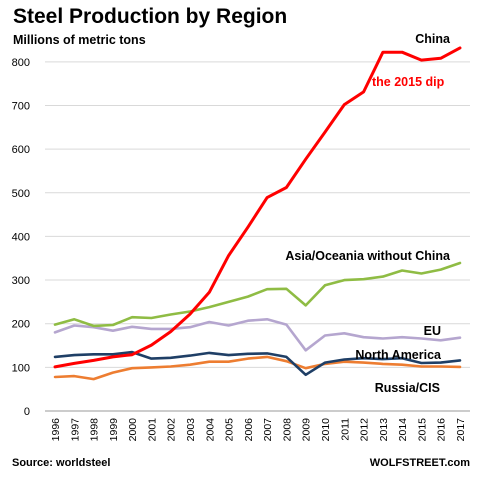 This screenshot has height=485, width=480. I want to click on series-line-russia-cis, so click(257, 368).